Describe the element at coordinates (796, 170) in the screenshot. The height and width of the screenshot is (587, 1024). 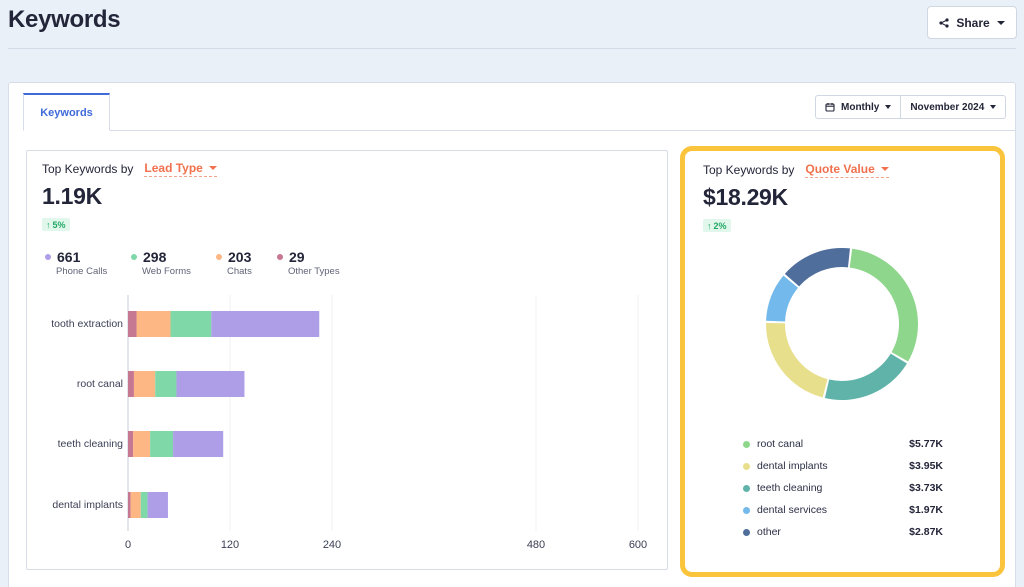
I see `quote-card-header: Top Keywords by Quote Value` at that location.